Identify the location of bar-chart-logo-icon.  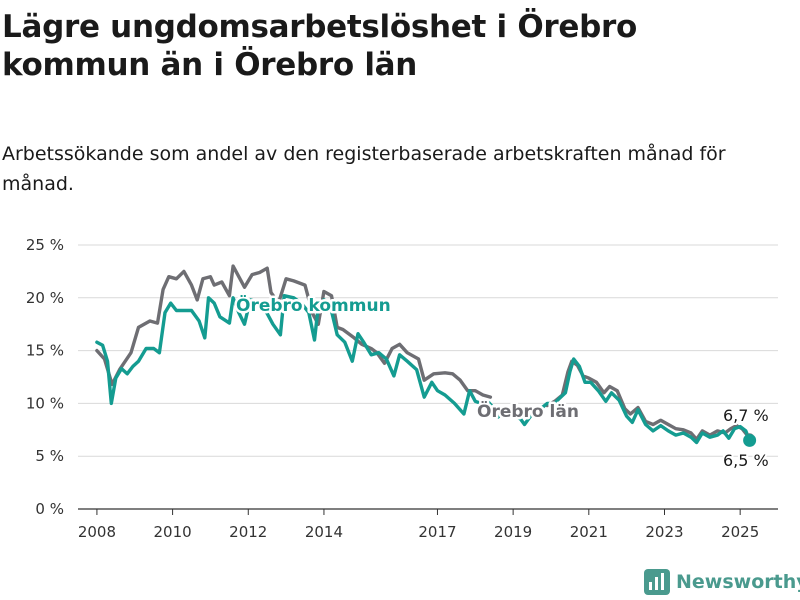
(657, 582).